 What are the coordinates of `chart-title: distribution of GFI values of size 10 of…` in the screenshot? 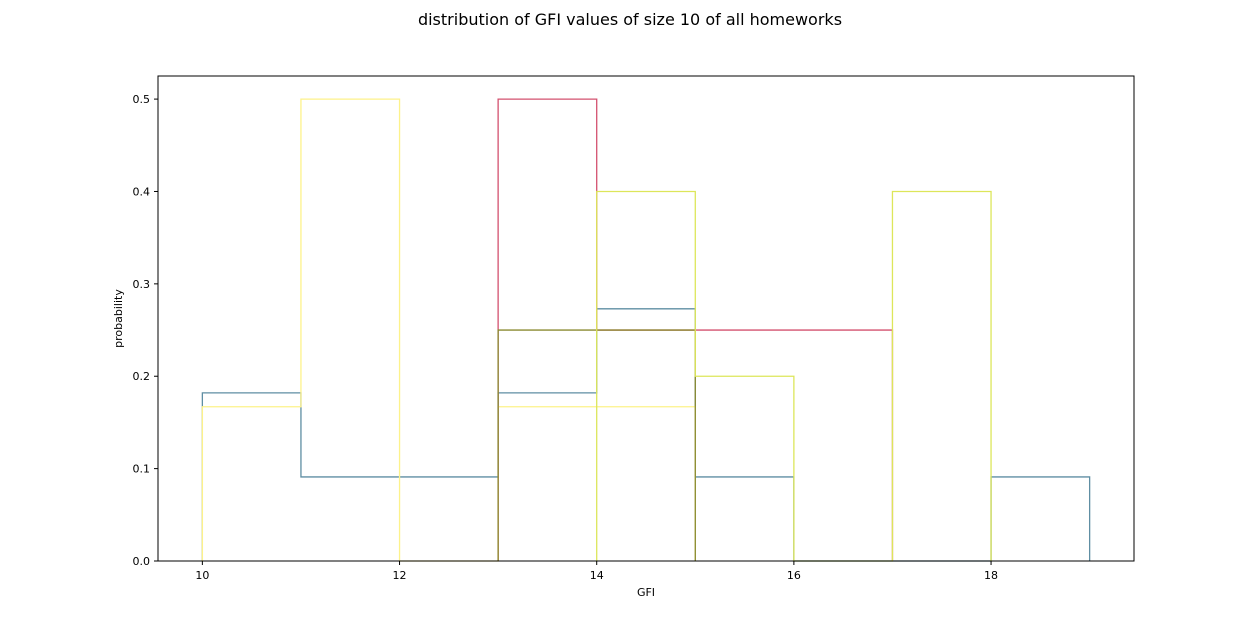 It's located at (630, 19).